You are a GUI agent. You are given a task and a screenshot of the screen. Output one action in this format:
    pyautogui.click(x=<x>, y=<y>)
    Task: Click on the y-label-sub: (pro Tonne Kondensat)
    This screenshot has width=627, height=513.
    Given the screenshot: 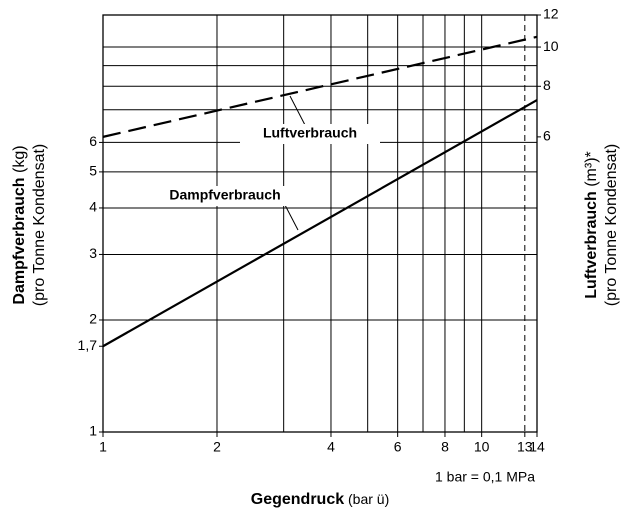 What is the action you would take?
    pyautogui.click(x=39, y=225)
    